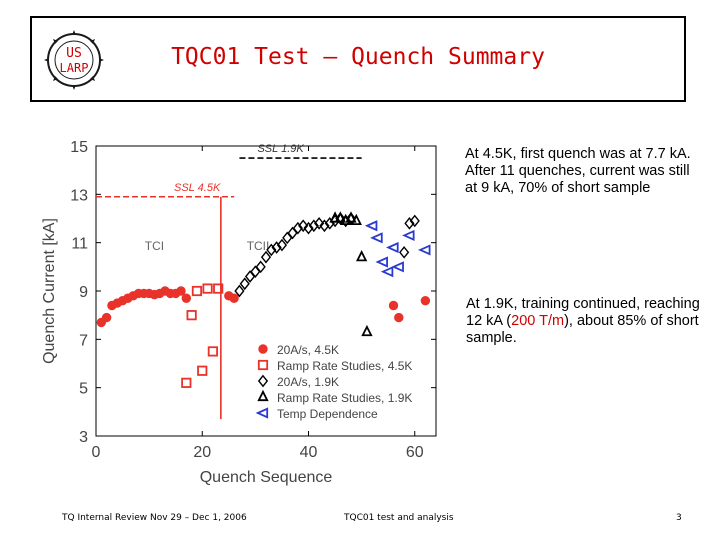 The height and width of the screenshot is (540, 720). Describe the element at coordinates (79, 244) in the screenshot. I see `y-tick-label: 11` at that location.